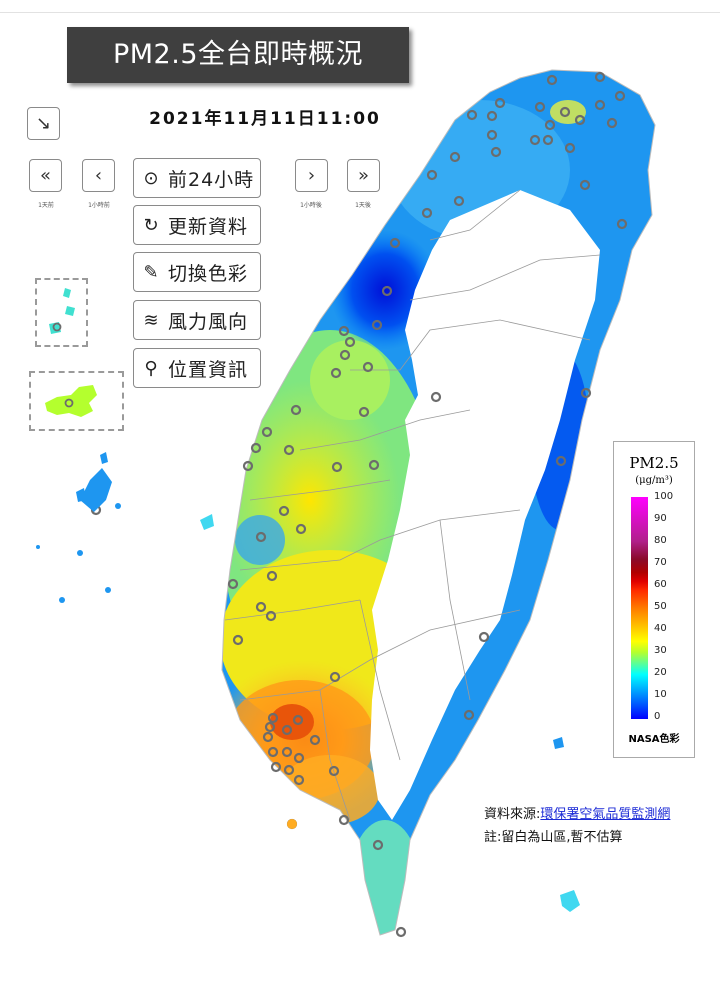 The image size is (720, 981). What do you see at coordinates (99, 205) in the screenshot?
I see `hour-back-label: 1小時前` at bounding box center [99, 205].